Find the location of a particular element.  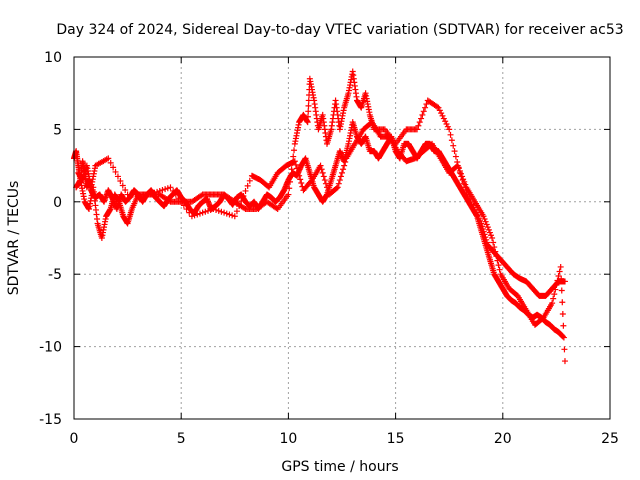

x-tick-label: 20 is located at coordinates (503, 439).